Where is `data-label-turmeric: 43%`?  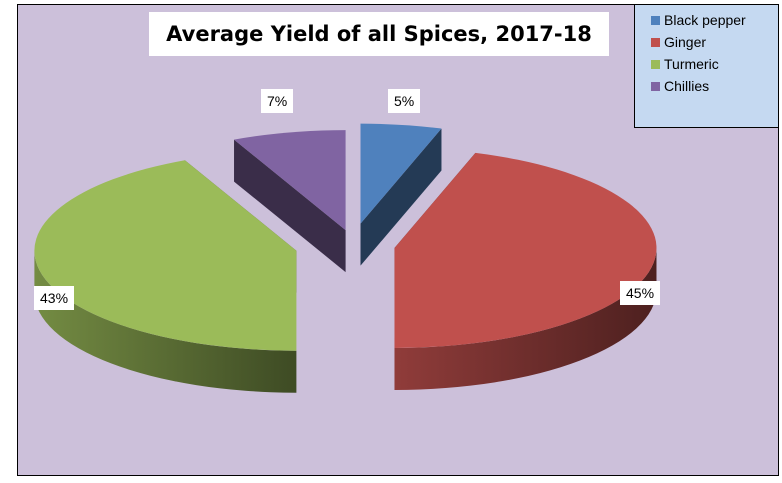
data-label-turmeric: 43% is located at coordinates (54, 298).